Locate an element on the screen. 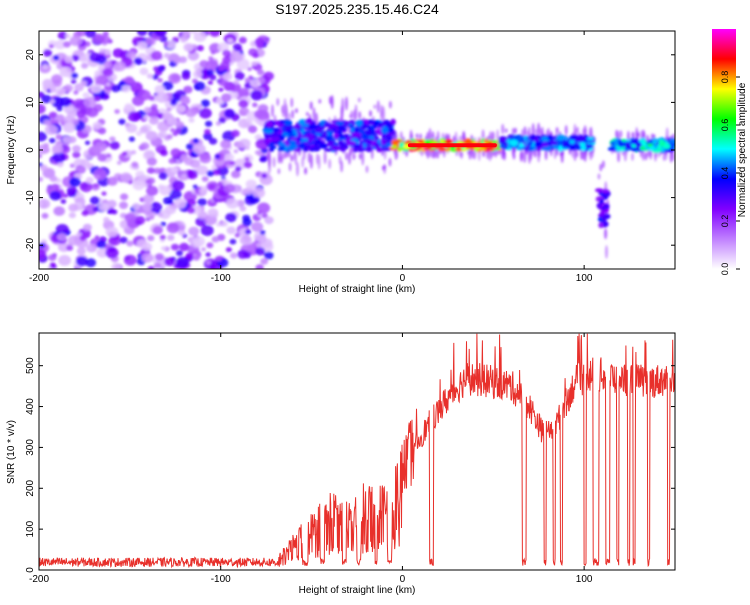 The width and height of the screenshot is (750, 605). snr-xlabel: Height of straight line (km) is located at coordinates (357, 590).